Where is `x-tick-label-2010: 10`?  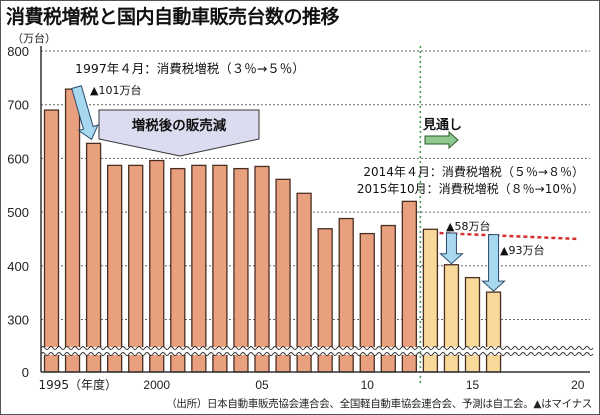
x-tick-label-2010: 10 is located at coordinates (368, 385).